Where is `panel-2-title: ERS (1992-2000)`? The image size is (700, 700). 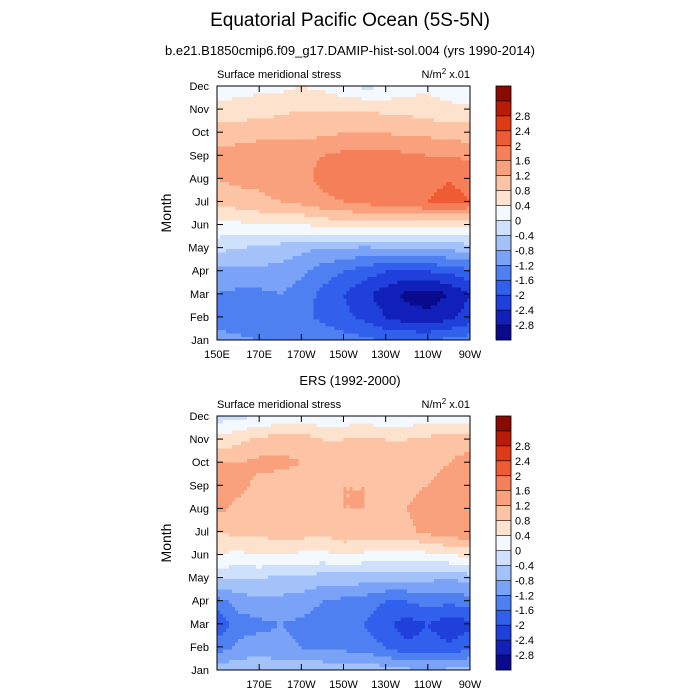 panel-2-title: ERS (1992-2000) is located at coordinates (350, 380).